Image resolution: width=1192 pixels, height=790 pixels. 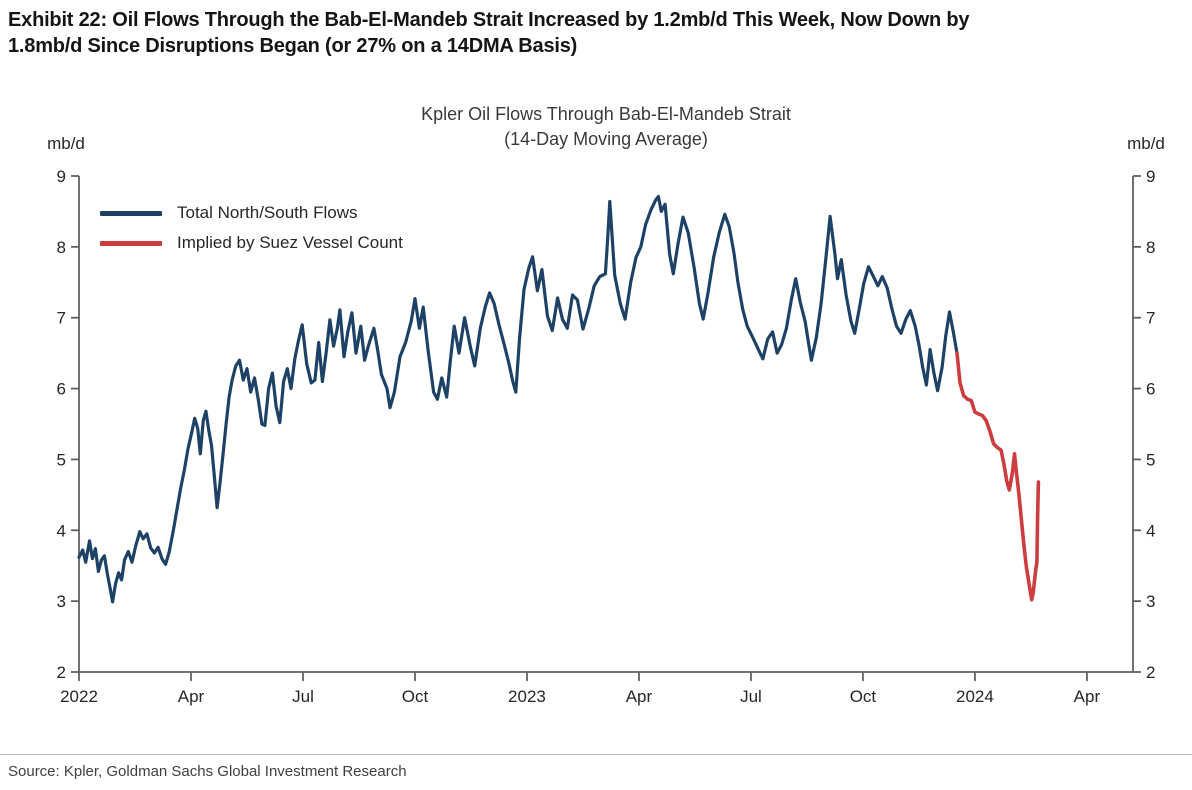 What do you see at coordinates (61, 459) in the screenshot?
I see `y-axis-label-left-5: 5` at bounding box center [61, 459].